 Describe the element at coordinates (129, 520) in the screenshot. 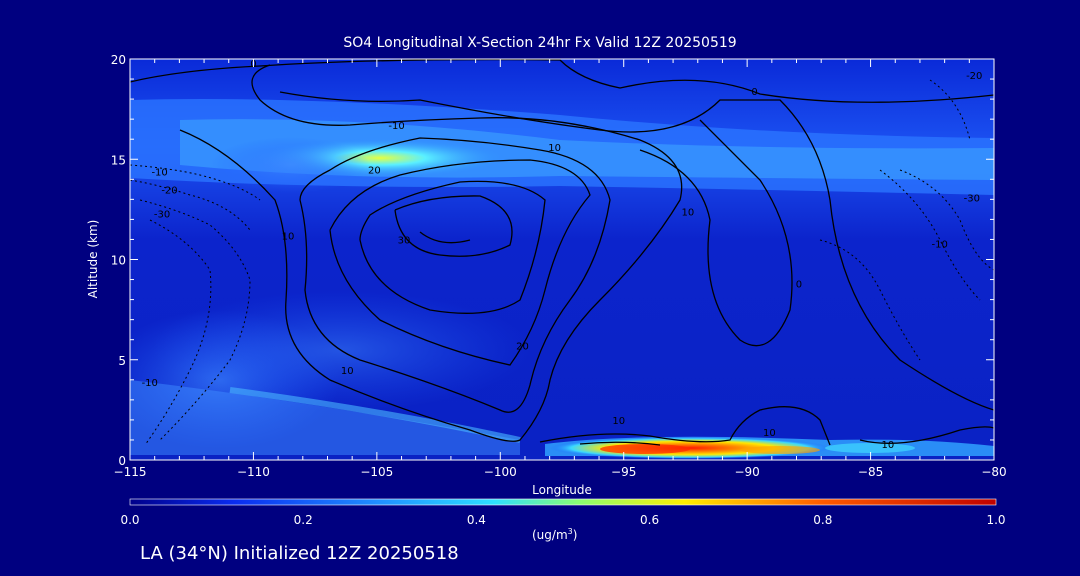

I see `colorbar-tick-label: 0.0` at that location.